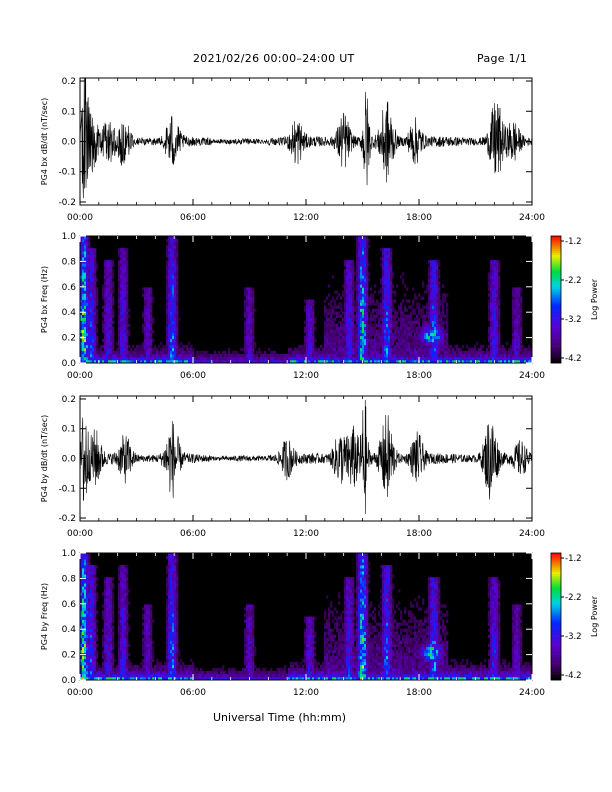 This screenshot has height=792, width=612. I want to click on colorbar-segment, so click(556, 330).